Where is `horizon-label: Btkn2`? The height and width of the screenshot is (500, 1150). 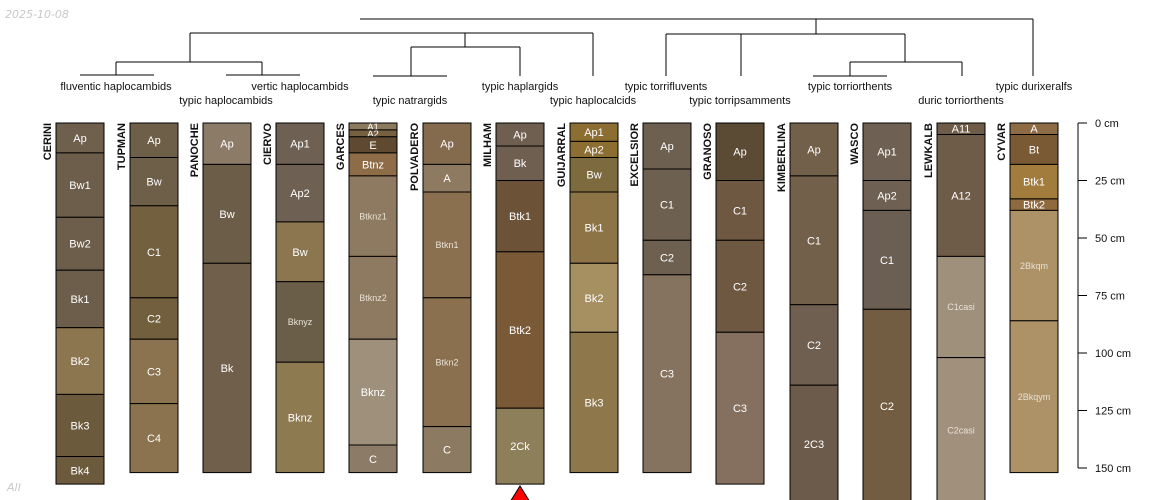
horizon-label: Btkn2 is located at coordinates (446, 362).